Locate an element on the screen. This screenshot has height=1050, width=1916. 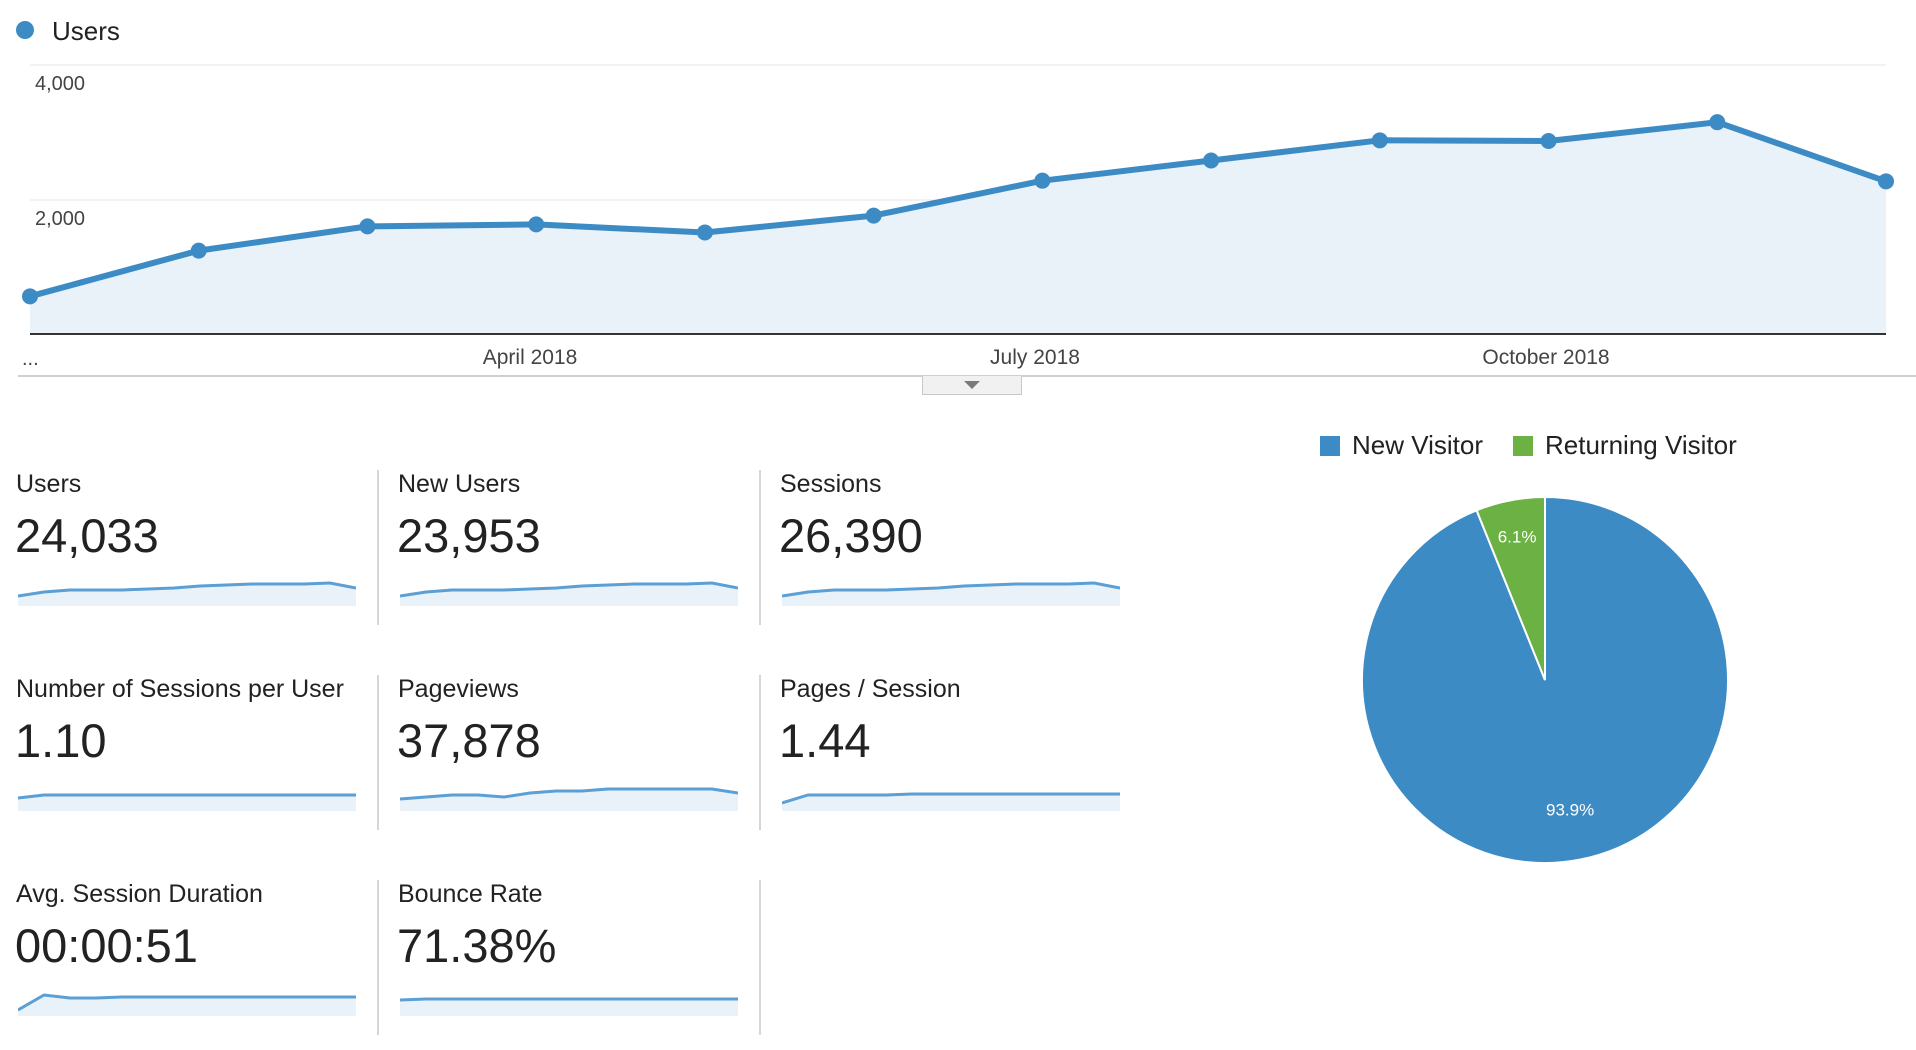
x-label-october-2018: October 2018 is located at coordinates (1545, 357).